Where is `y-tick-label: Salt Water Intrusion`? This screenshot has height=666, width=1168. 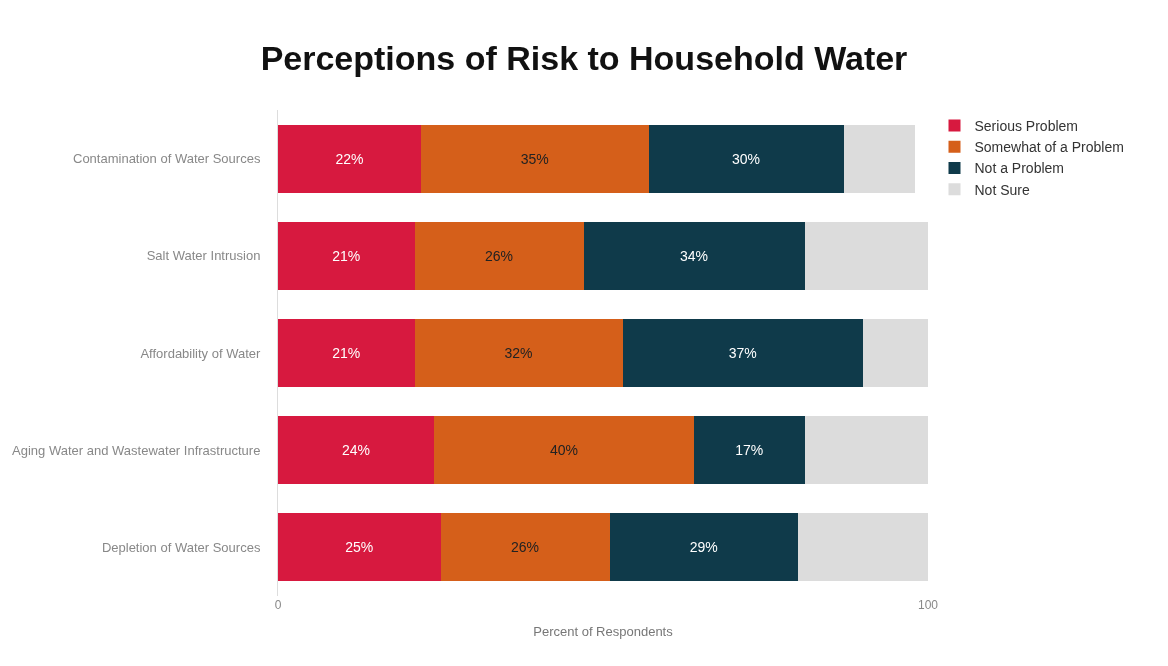
y-tick-label: Salt Water Intrusion is located at coordinates (203, 256).